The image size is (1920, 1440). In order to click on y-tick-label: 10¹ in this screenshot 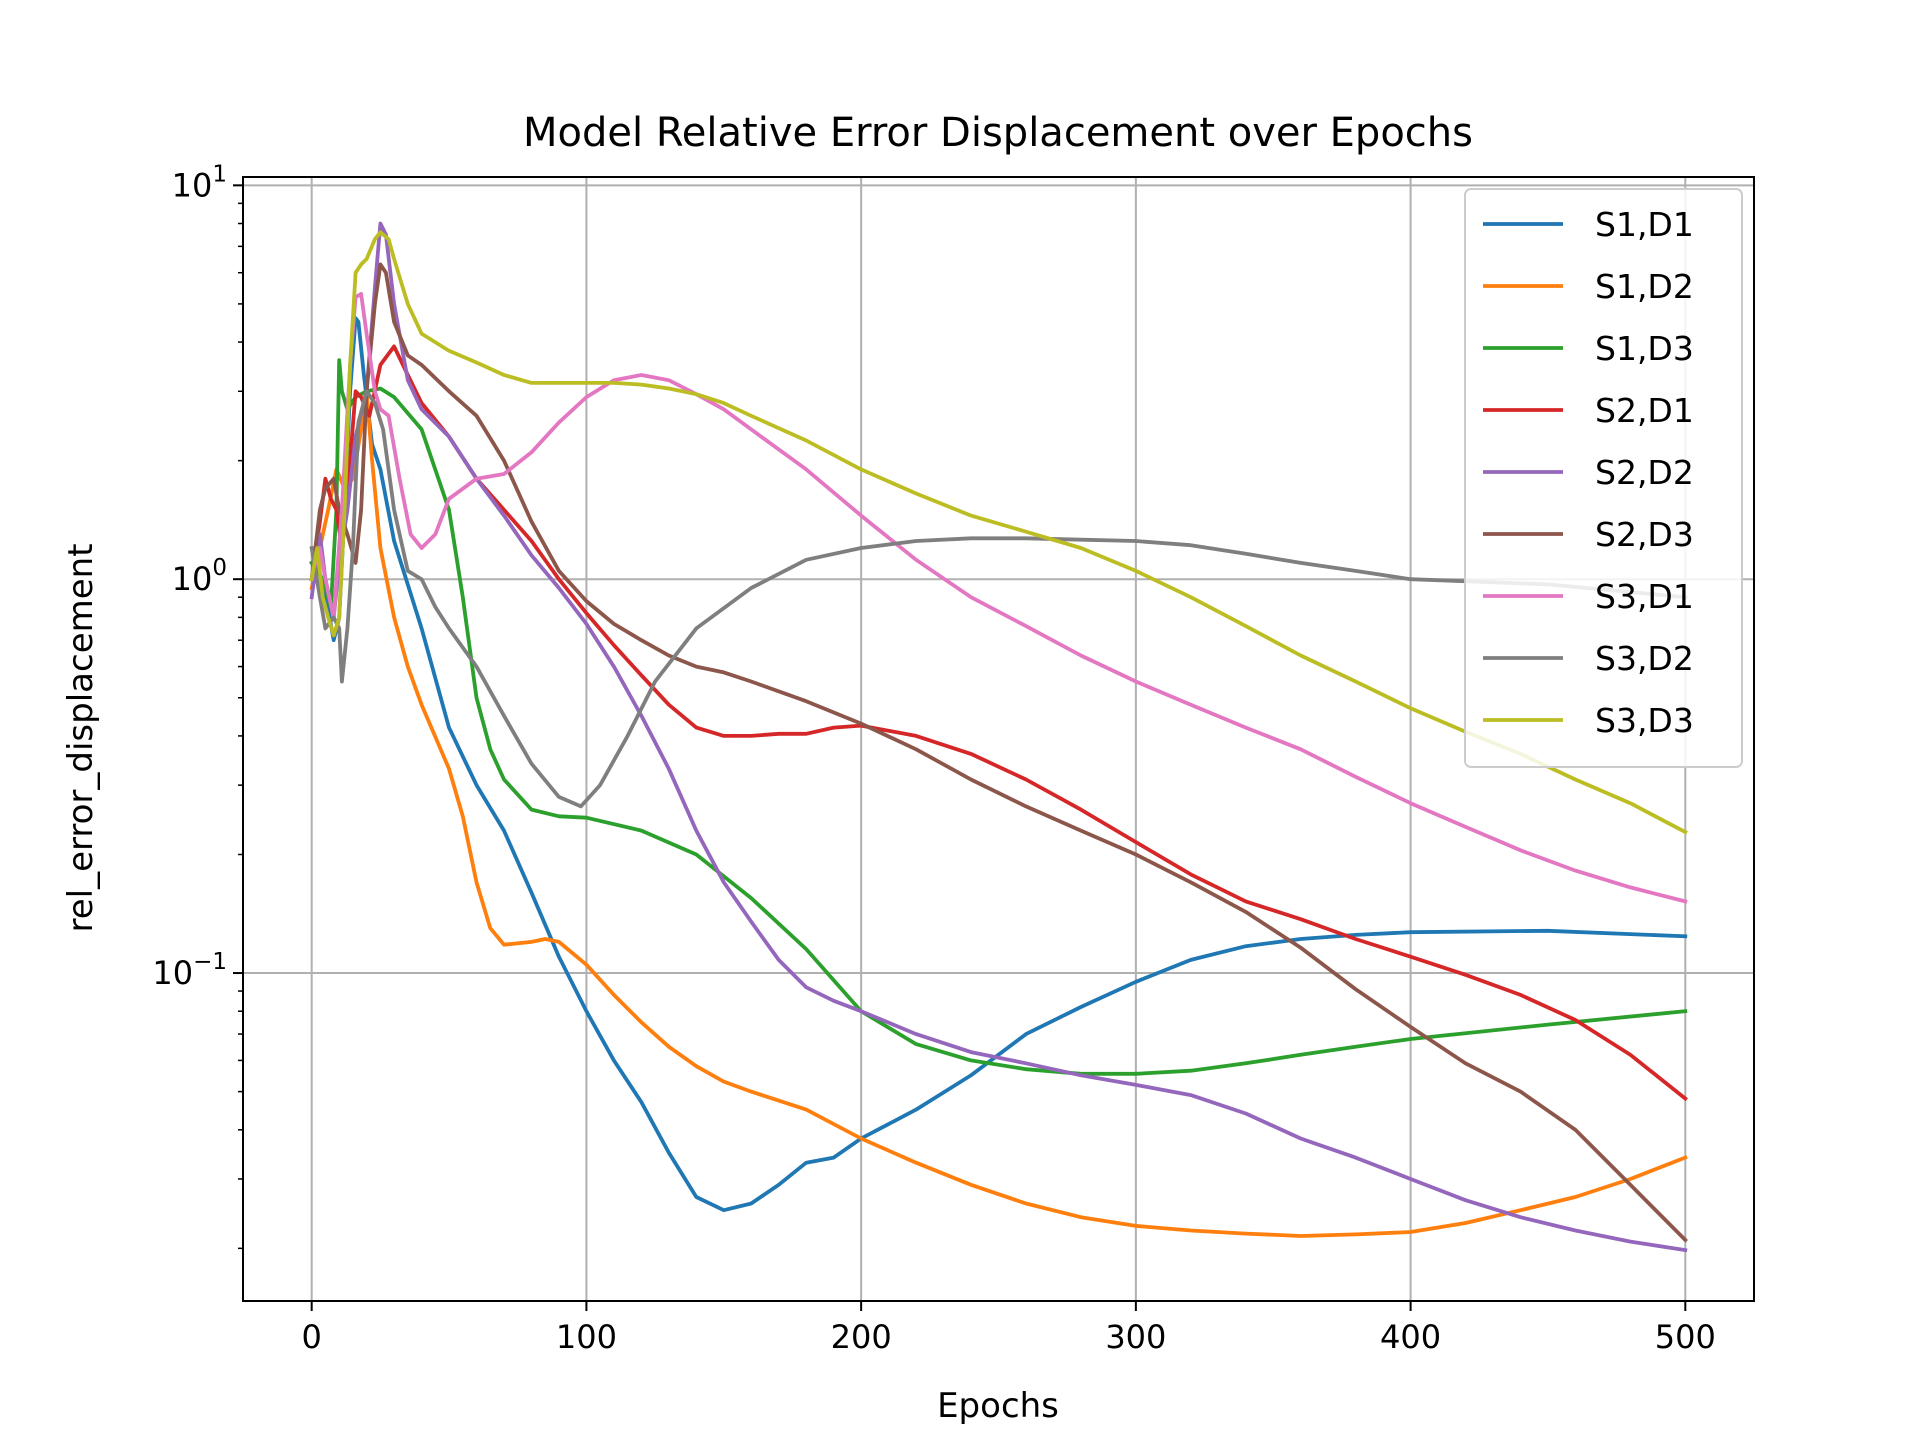, I will do `click(199, 182)`.